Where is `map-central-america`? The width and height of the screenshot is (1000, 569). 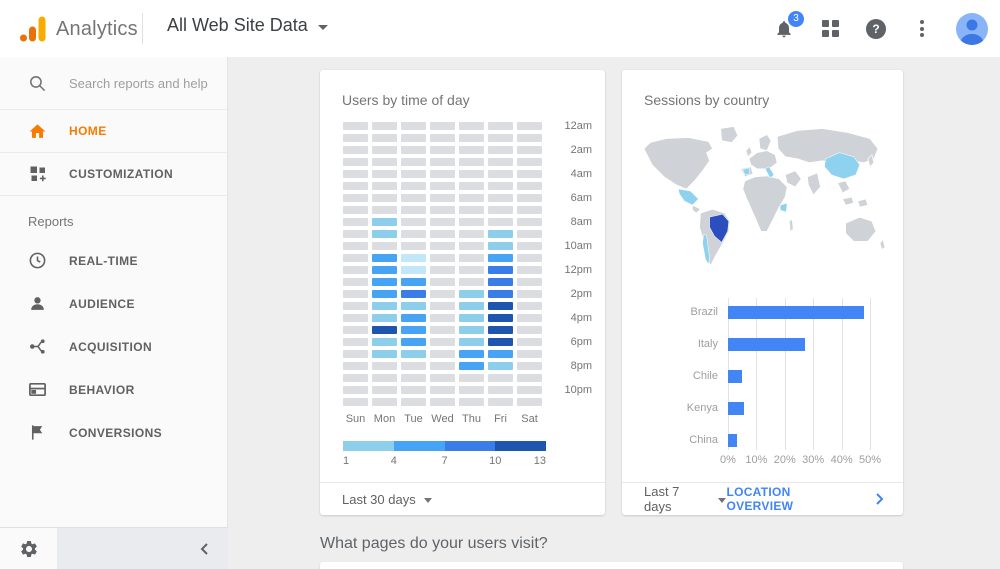 map-central-america is located at coordinates (697, 209).